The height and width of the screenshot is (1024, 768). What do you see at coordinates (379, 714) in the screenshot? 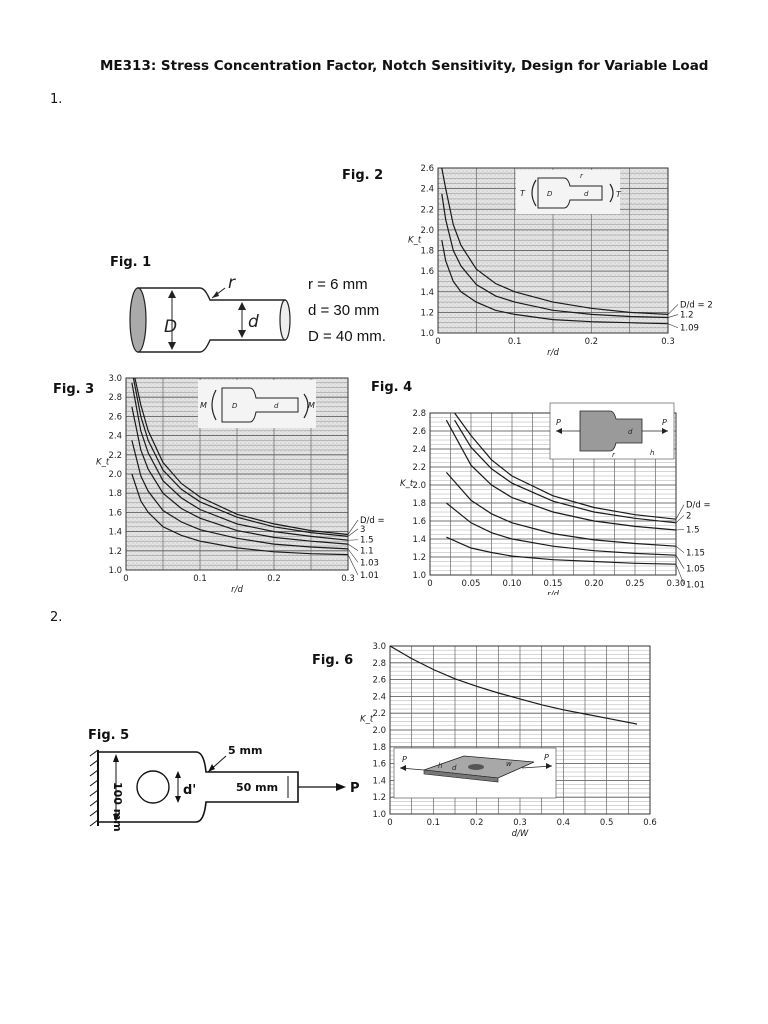
I see `fig6-ytick-label: 2.2` at bounding box center [379, 714].